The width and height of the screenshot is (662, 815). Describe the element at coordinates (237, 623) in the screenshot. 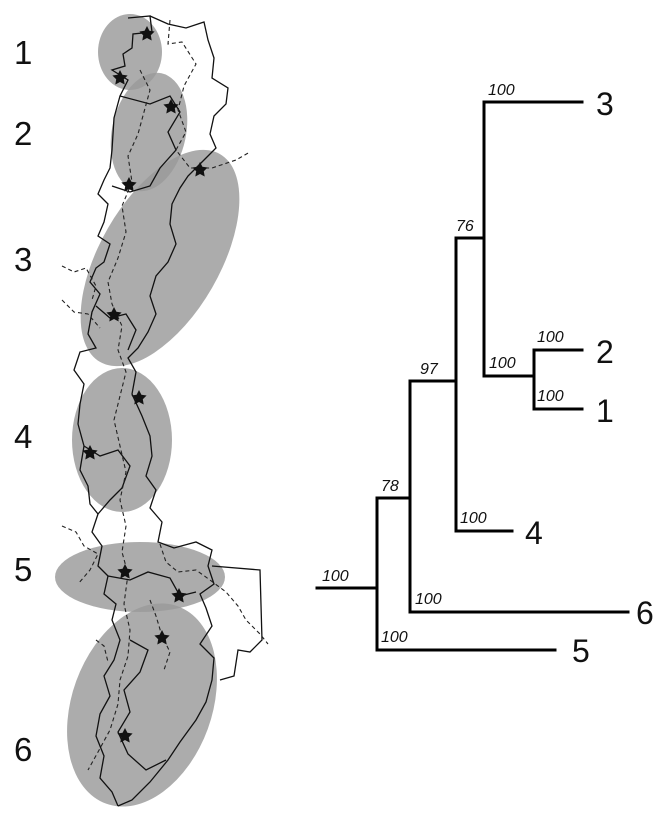

I see `map-eastern-loop` at that location.